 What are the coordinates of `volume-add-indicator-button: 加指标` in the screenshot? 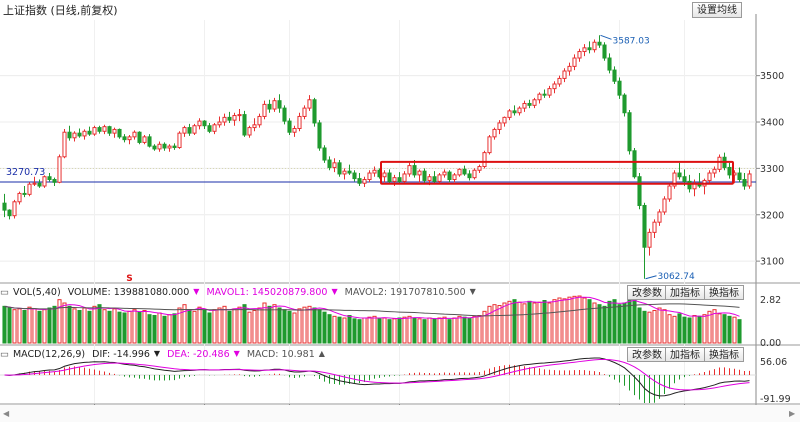 It's located at (685, 292).